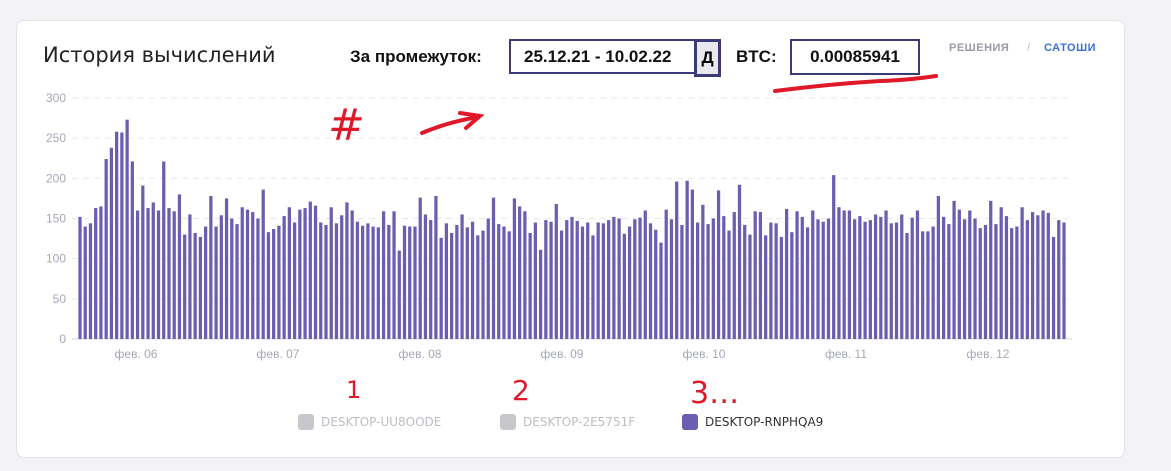 The width and height of the screenshot is (1171, 471). Describe the element at coordinates (346, 125) in the screenshot. I see `hash-annotation: #` at that location.